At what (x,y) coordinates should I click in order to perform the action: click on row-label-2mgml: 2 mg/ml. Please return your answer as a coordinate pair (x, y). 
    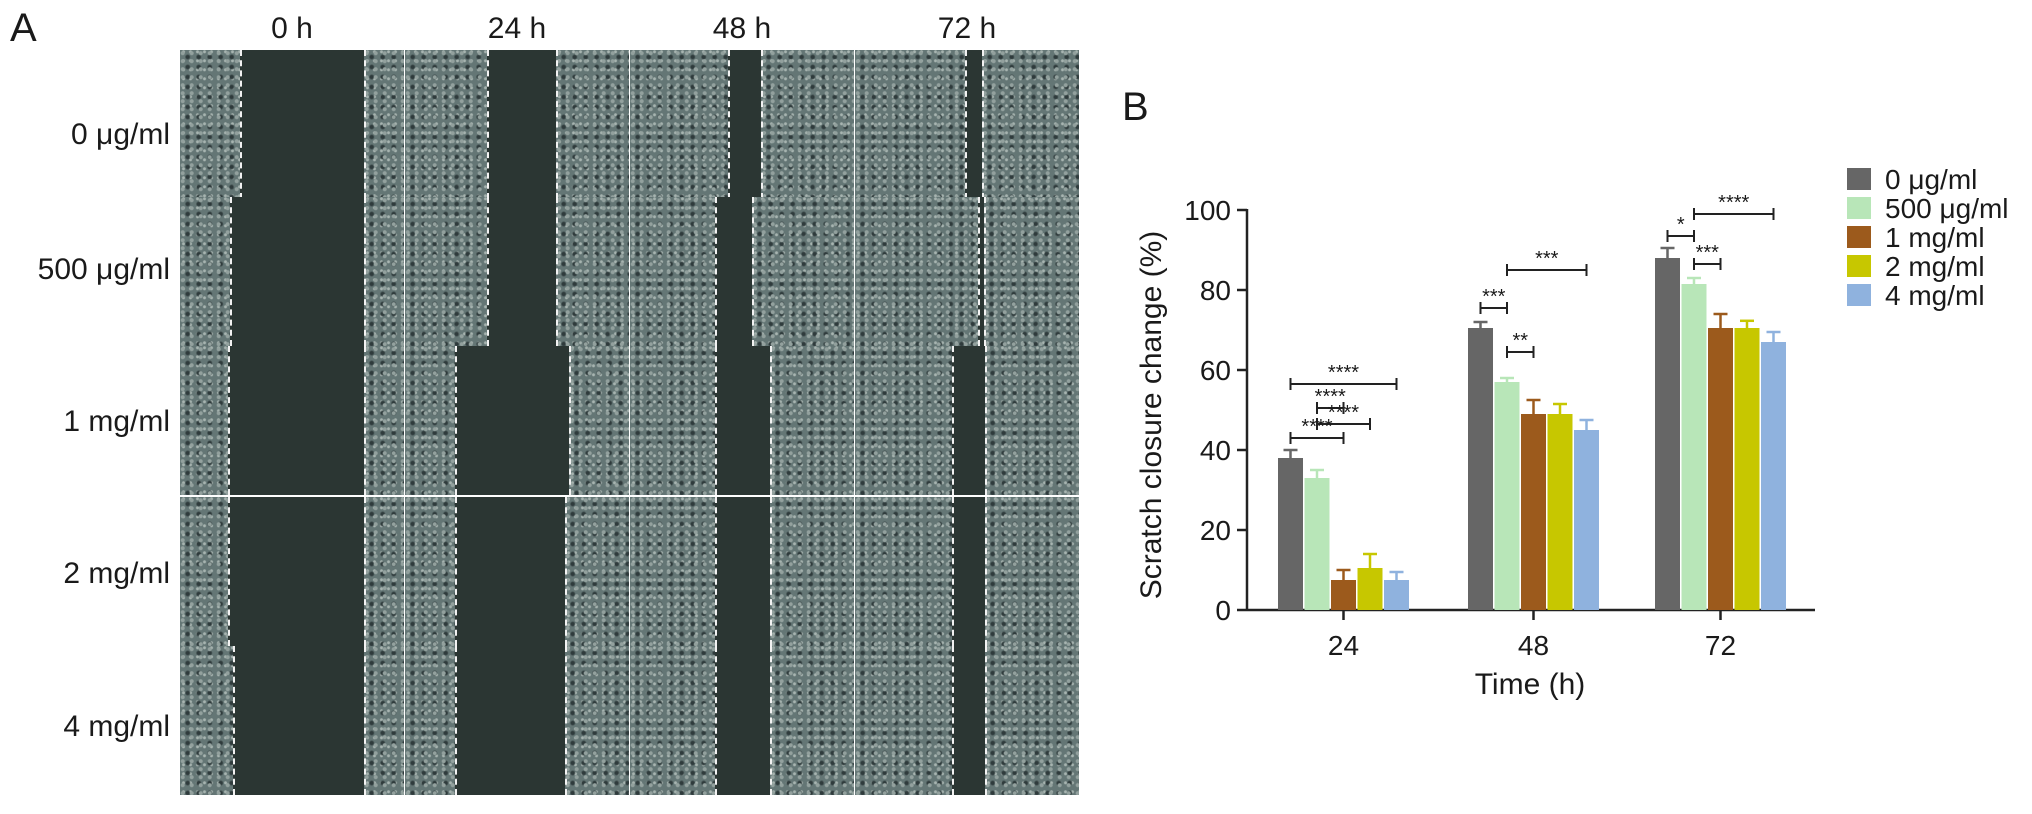
    Looking at the image, I should click on (116, 573).